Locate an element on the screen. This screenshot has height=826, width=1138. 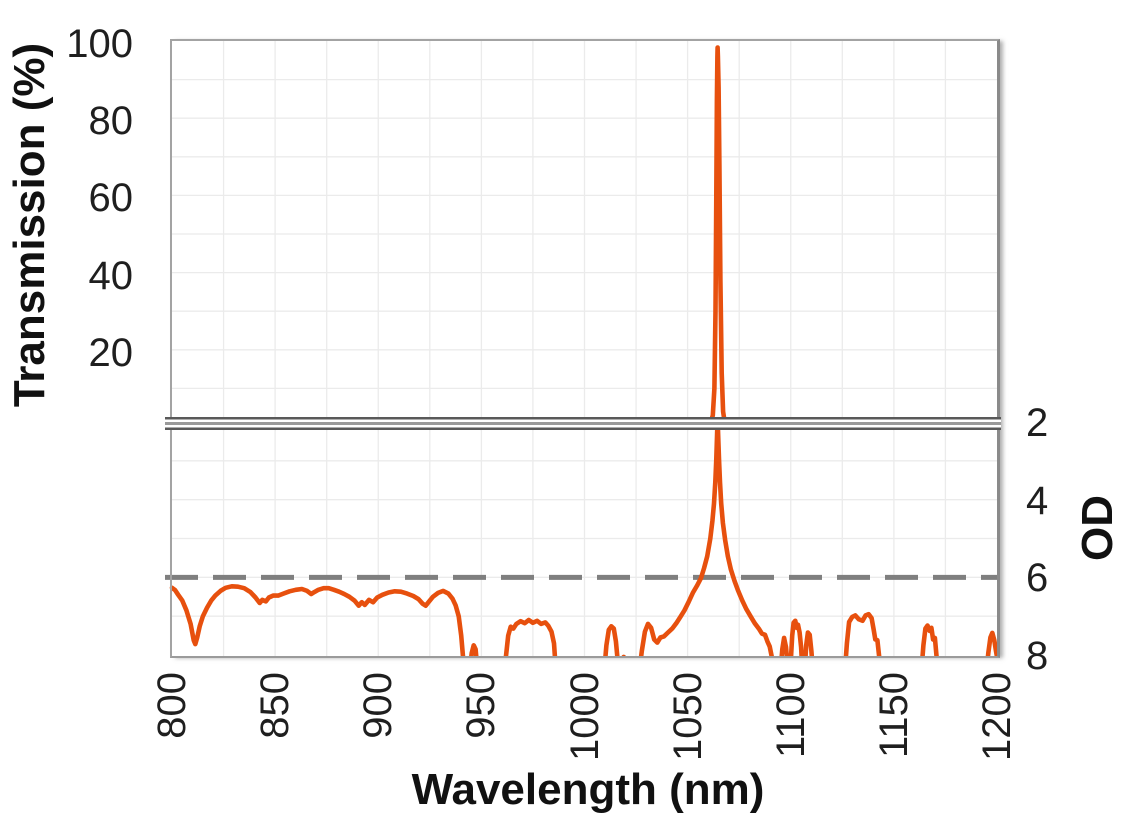
right-axis-tick-label: 6 is located at coordinates (1037, 578).